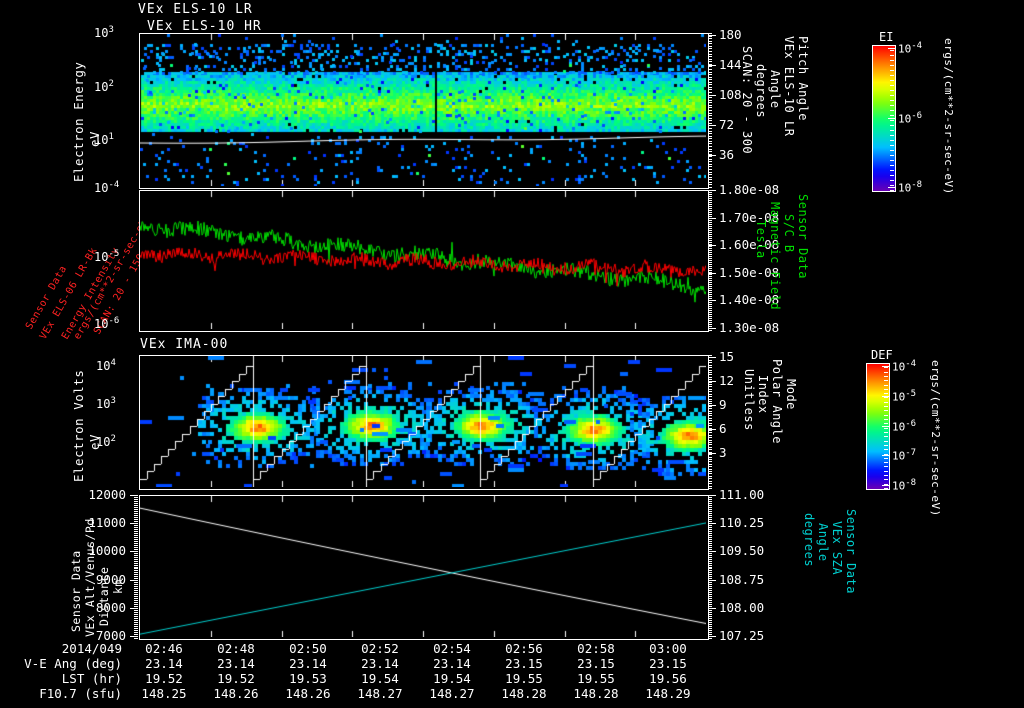 The height and width of the screenshot is (708, 1024). What do you see at coordinates (424, 567) in the screenshot?
I see `panel4-plot` at bounding box center [424, 567].